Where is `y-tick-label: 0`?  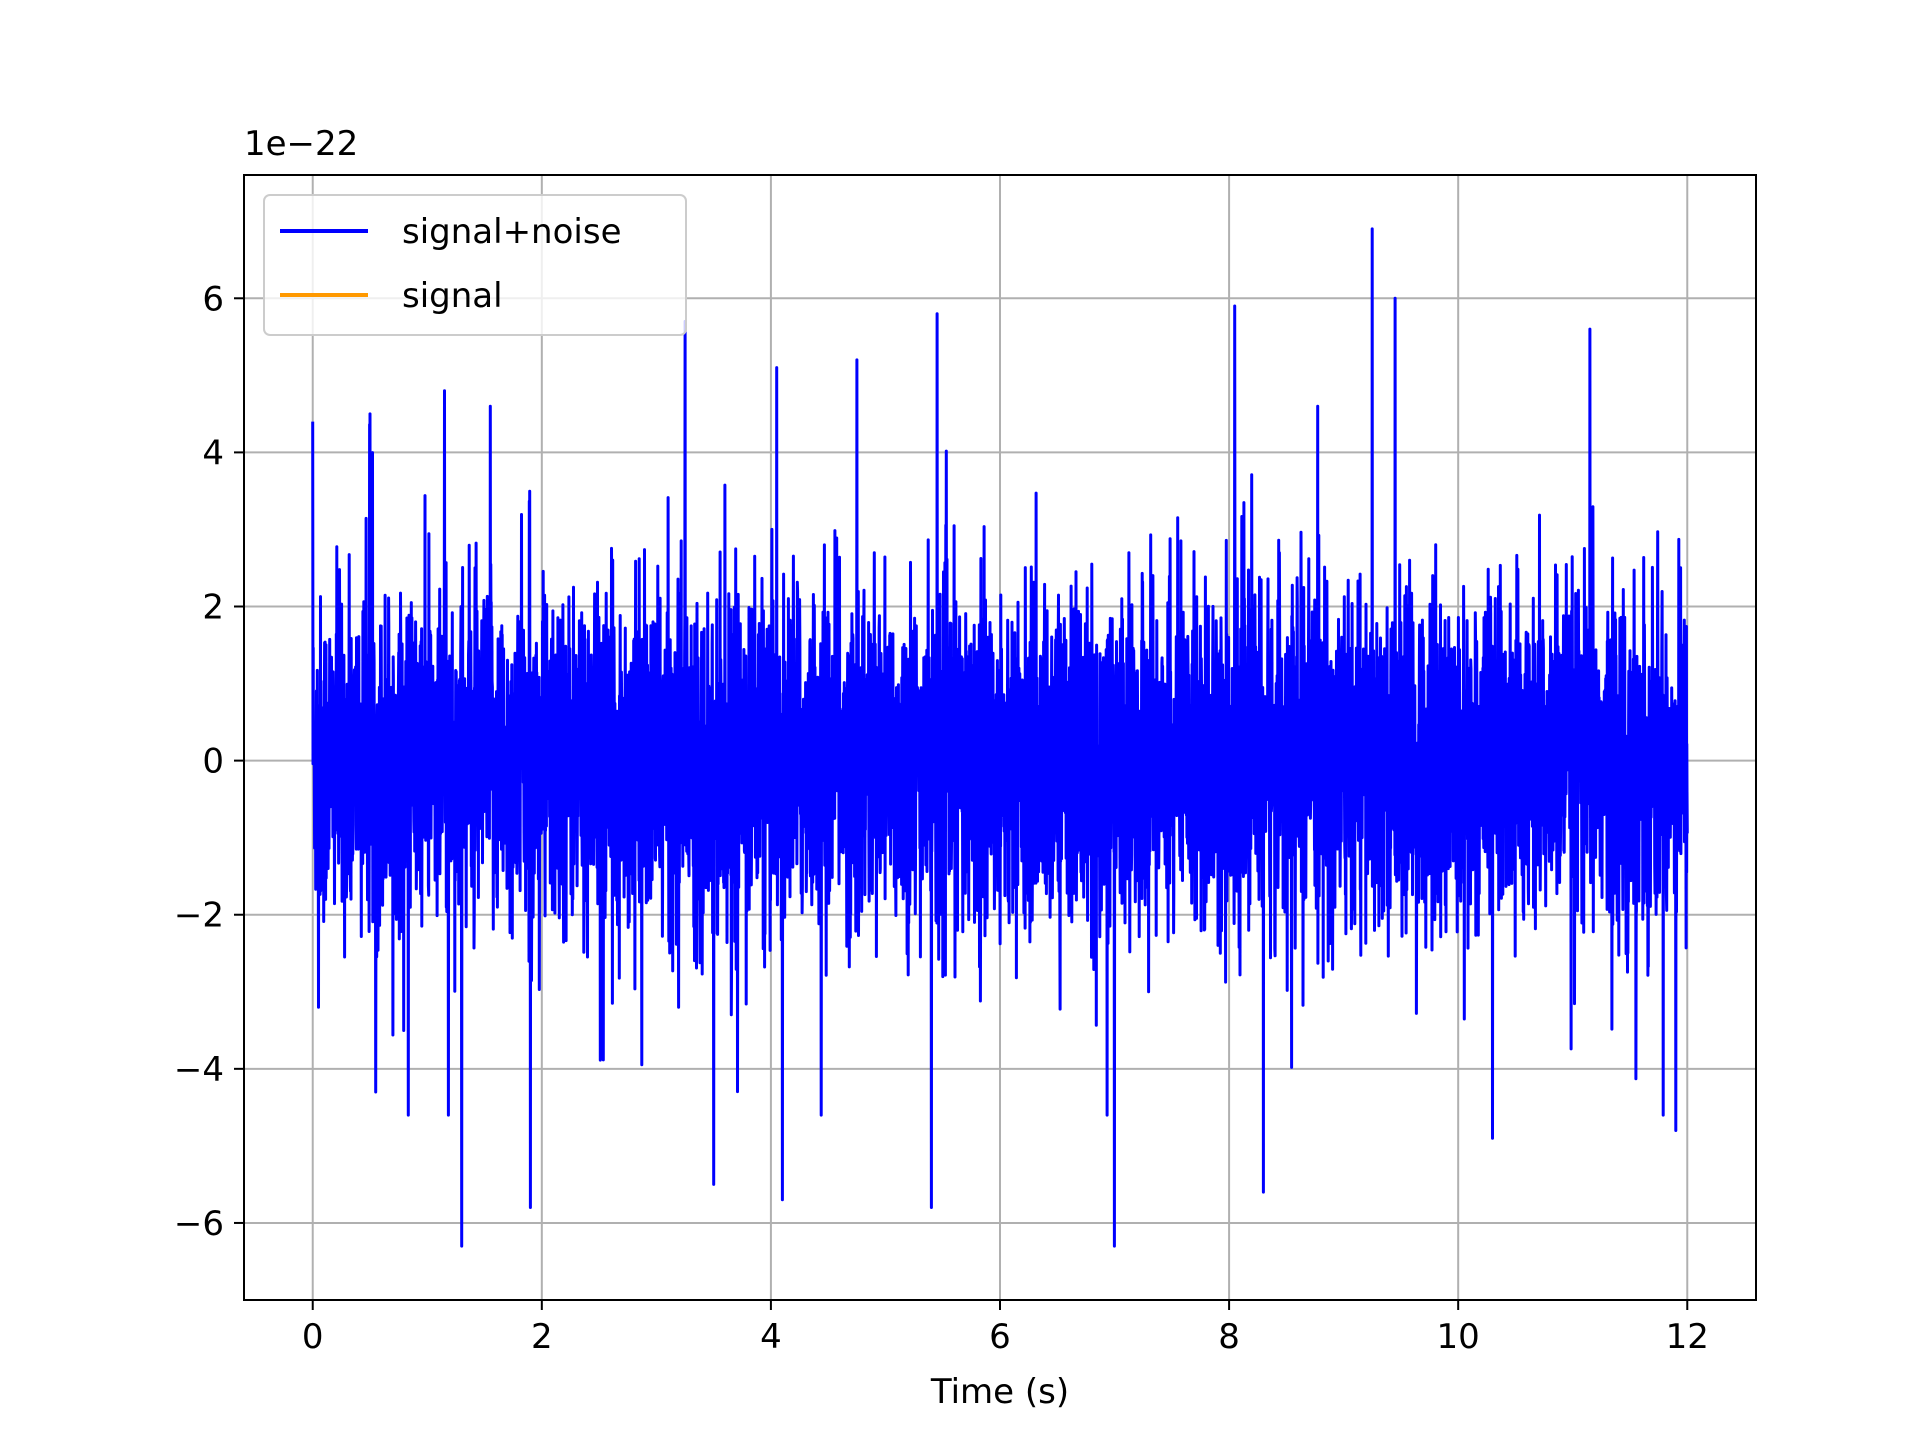 y-tick-label: 0 is located at coordinates (213, 762).